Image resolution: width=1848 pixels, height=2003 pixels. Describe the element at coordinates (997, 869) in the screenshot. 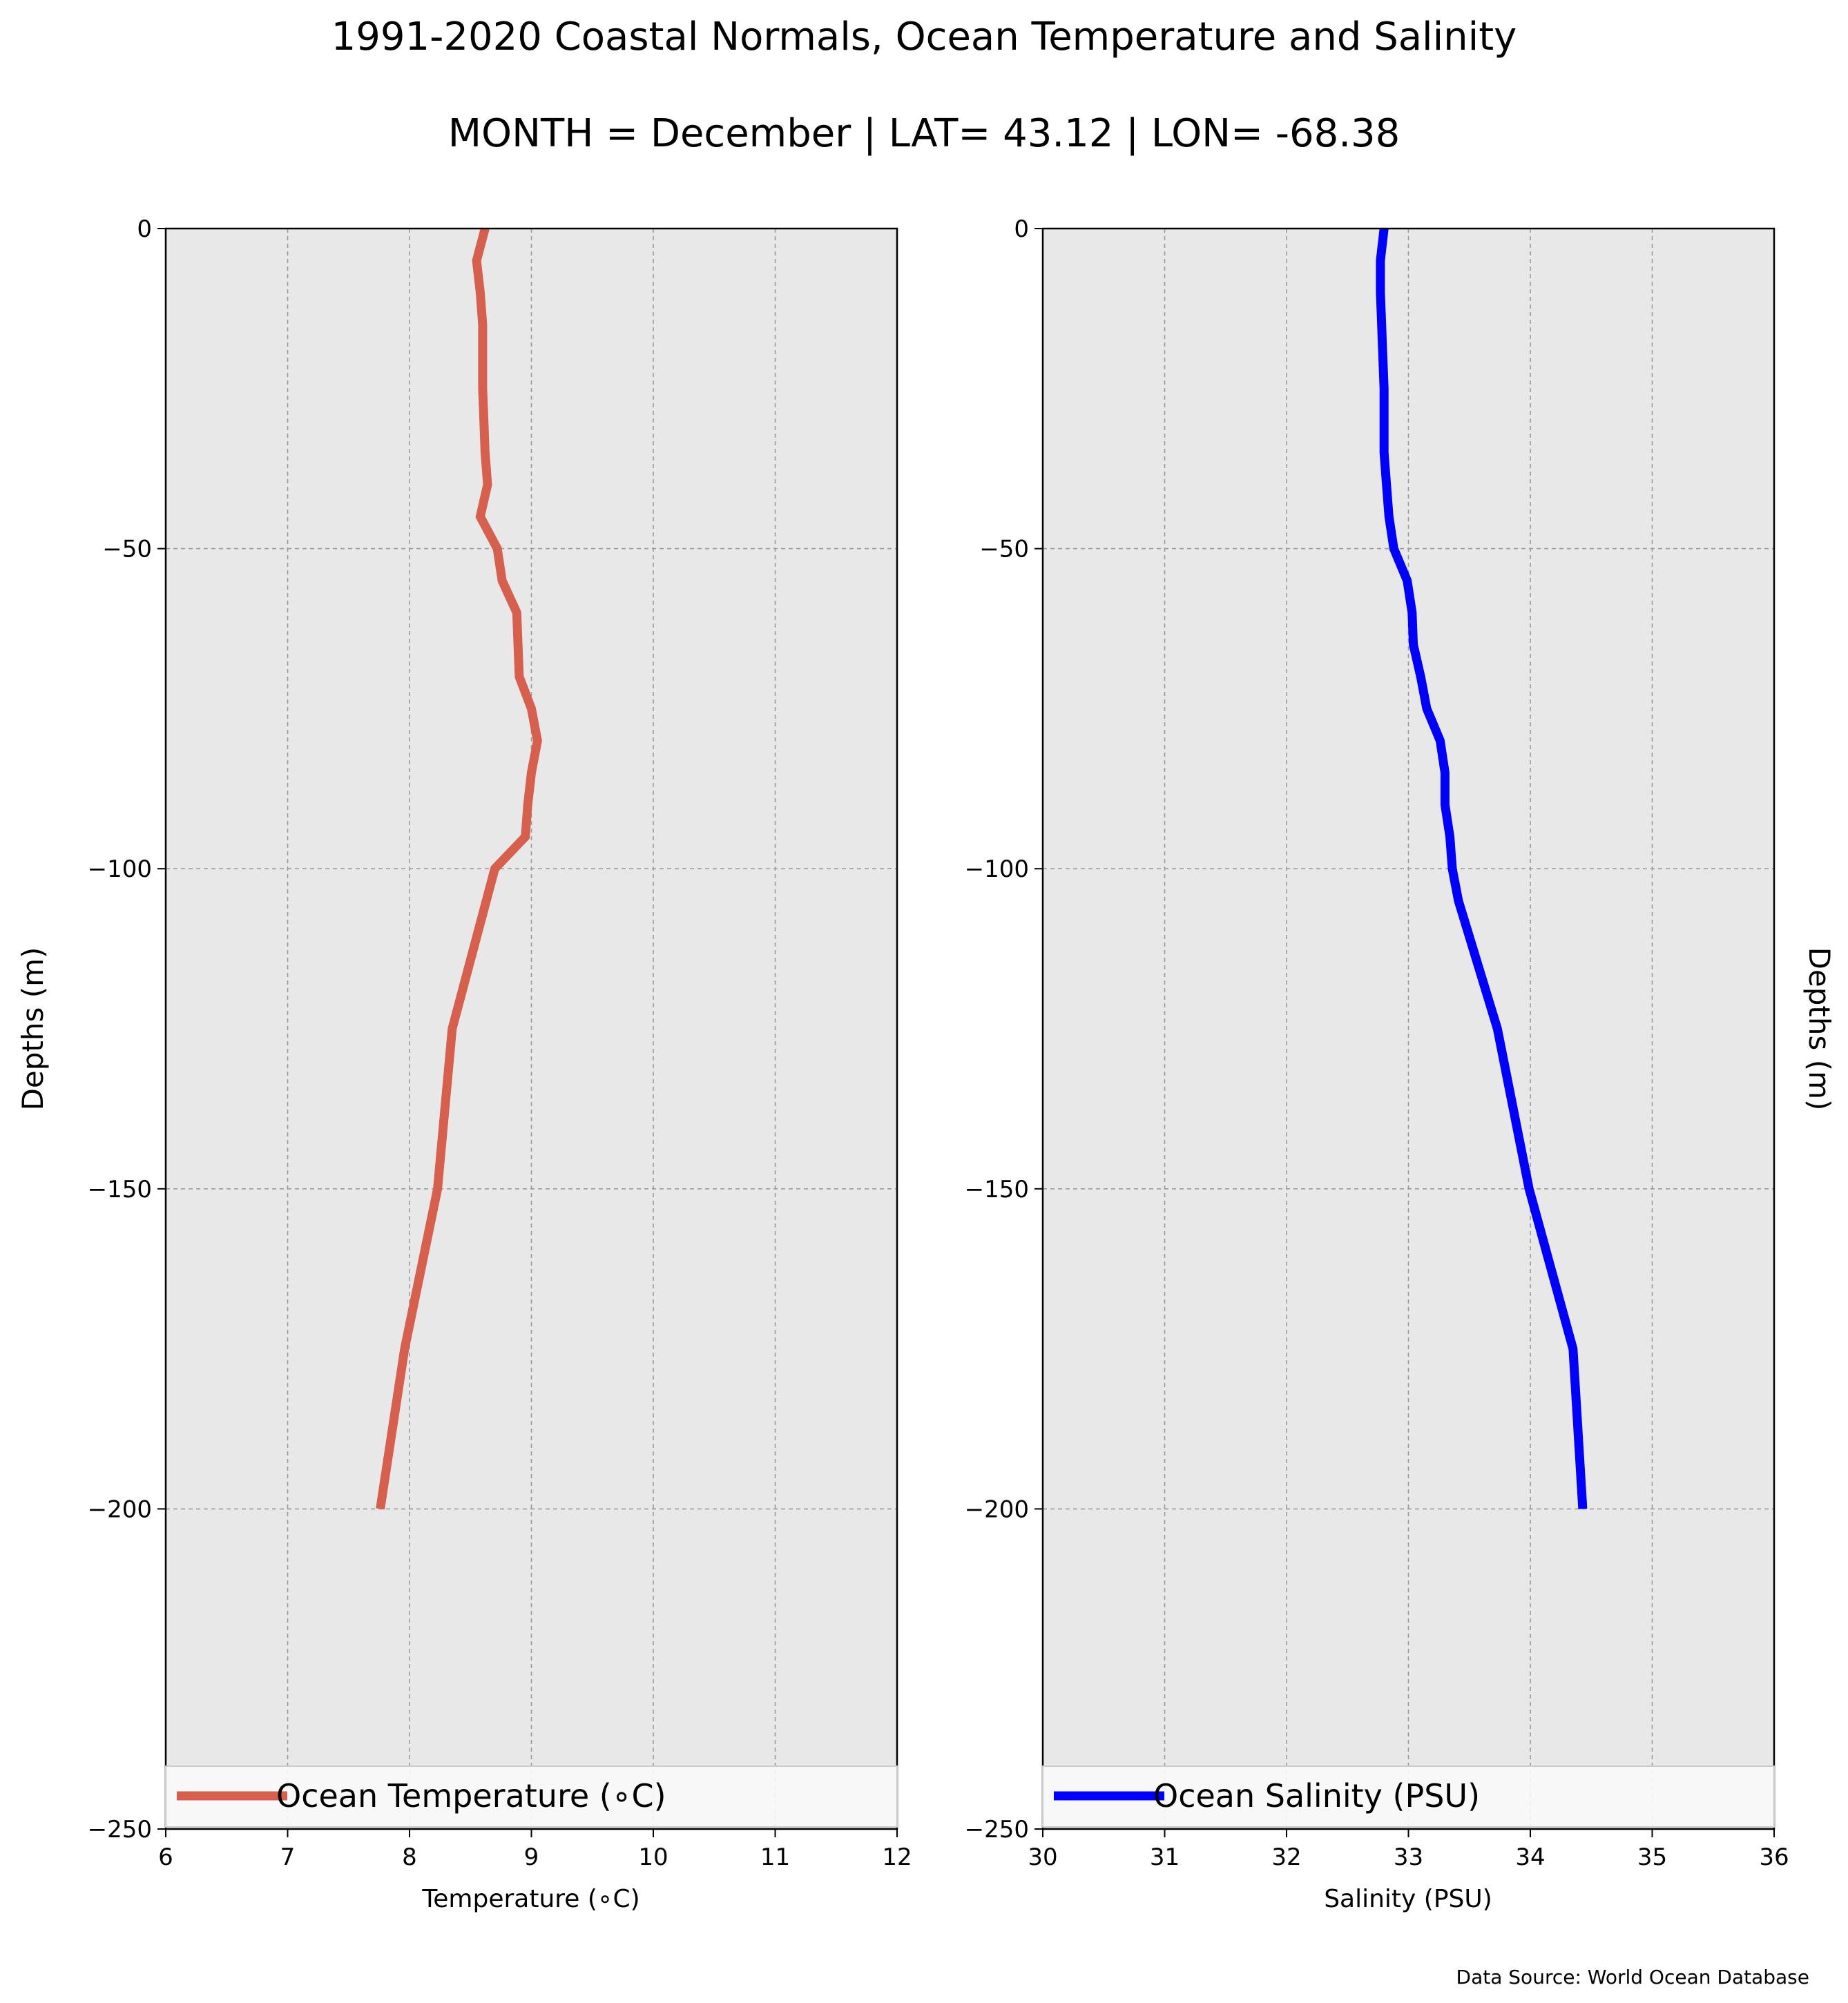

I see `salinity-y-tick-label: −100` at that location.